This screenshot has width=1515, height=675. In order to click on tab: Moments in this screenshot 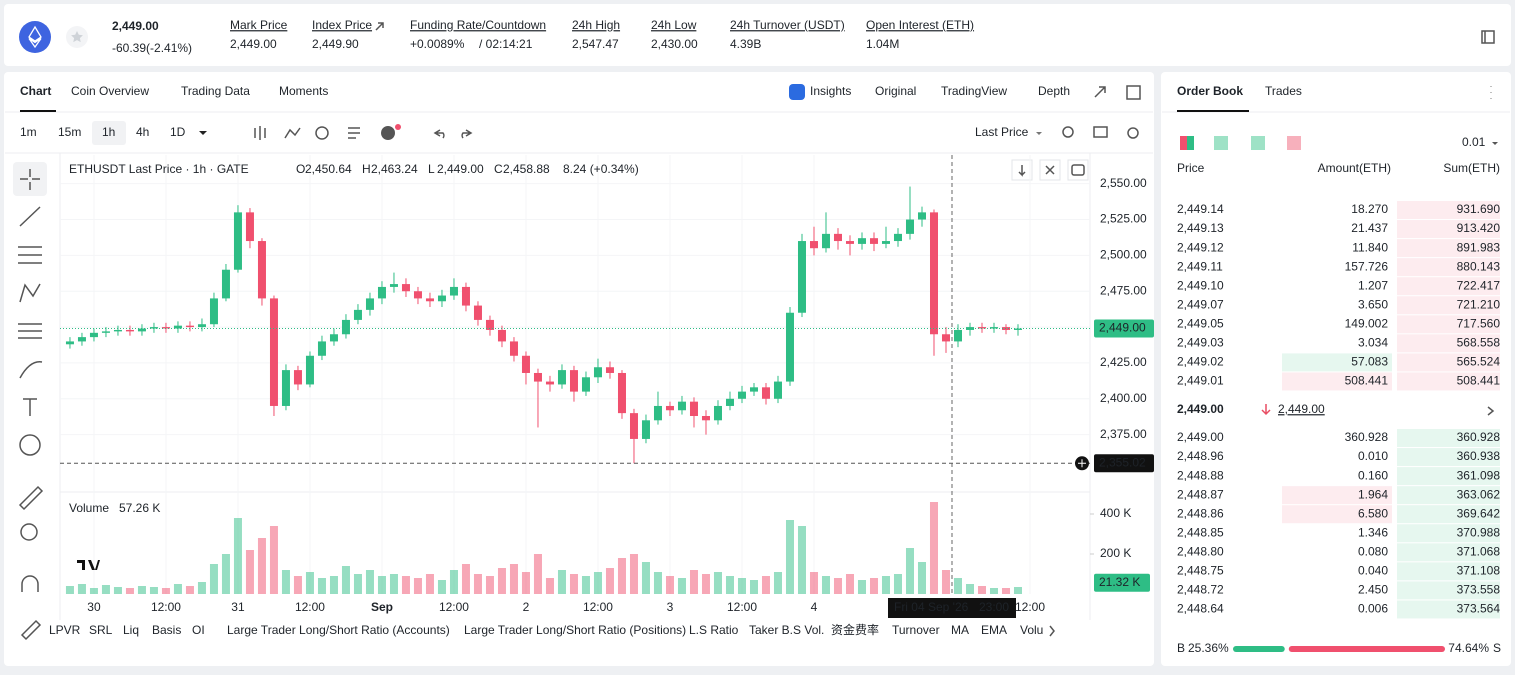, I will do `click(303, 91)`.